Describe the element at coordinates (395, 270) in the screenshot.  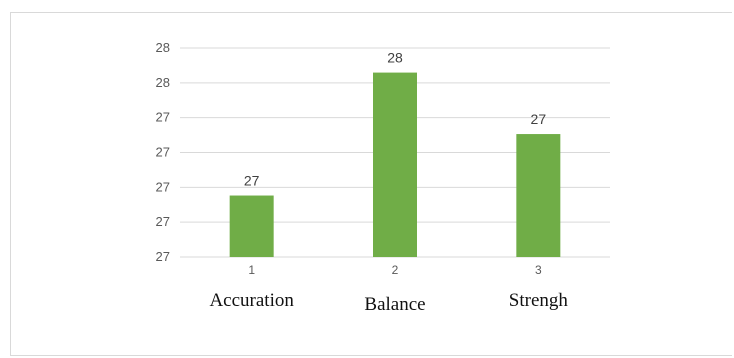
I see `x-tick-label: 2` at that location.